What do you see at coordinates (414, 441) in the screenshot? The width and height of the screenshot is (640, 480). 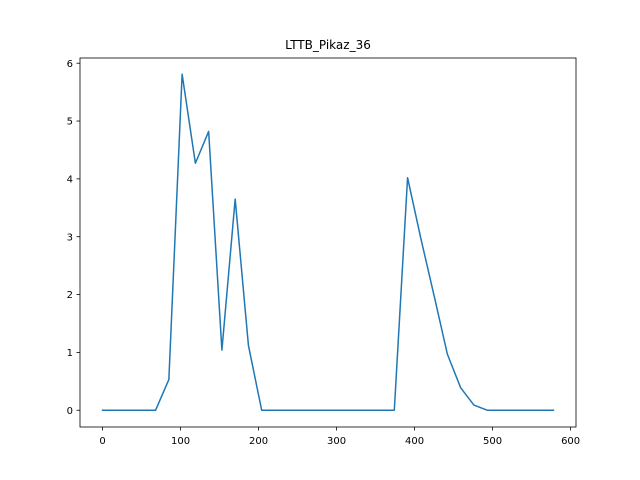 I see `x-tick-label: 400` at bounding box center [414, 441].